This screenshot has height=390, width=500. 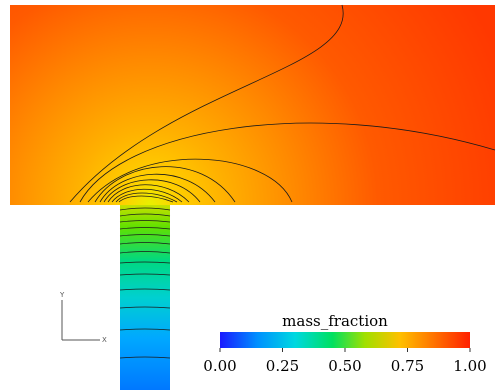 I want to click on colorbar-title: mass_fraction, so click(x=335, y=321).